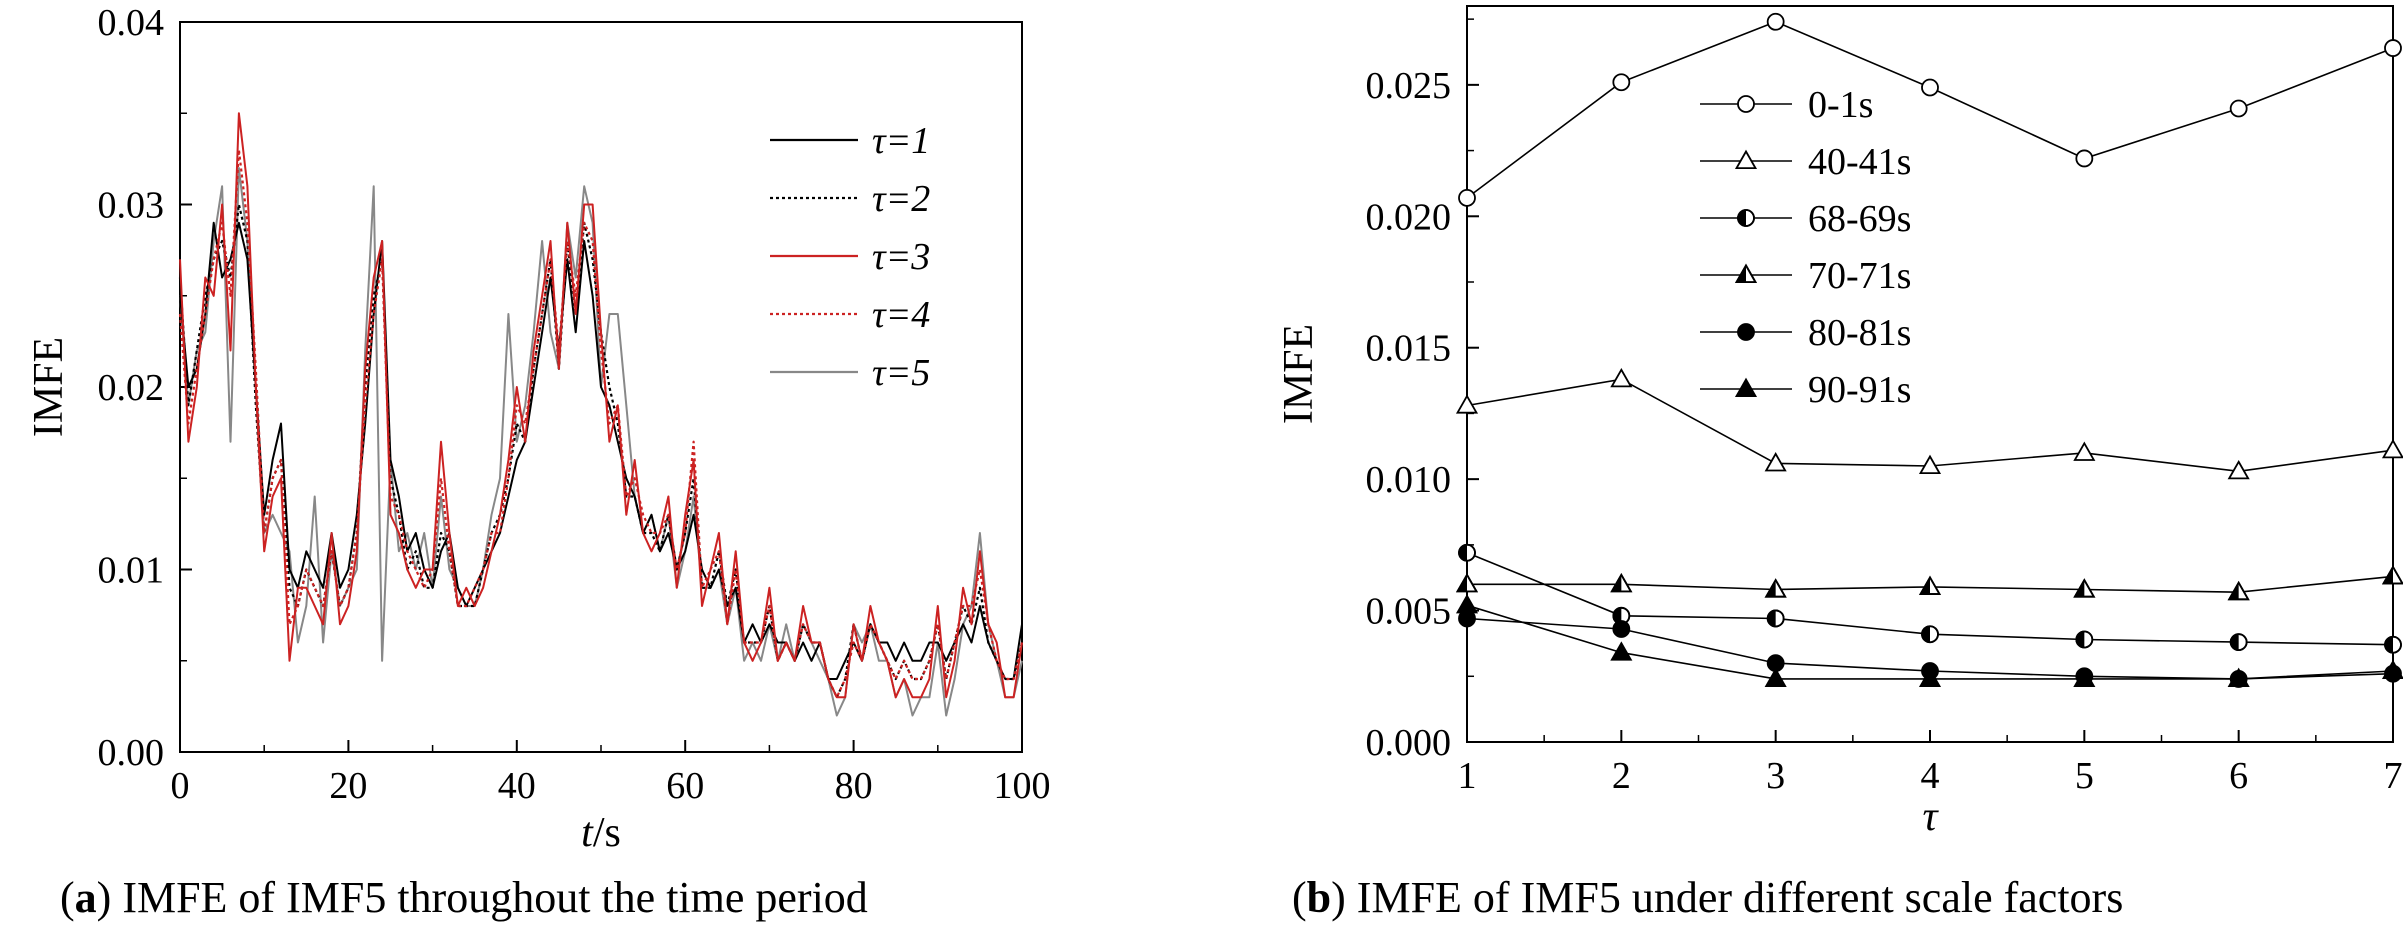 The image size is (2403, 948). Describe the element at coordinates (1299, 374) in the screenshot. I see `panel-b-y-axis-label: IMFE` at that location.